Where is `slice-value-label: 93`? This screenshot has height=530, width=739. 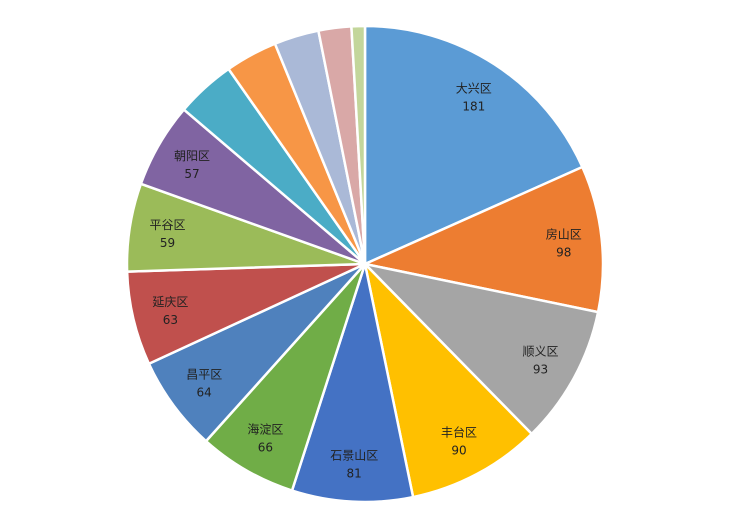 slice-value-label: 93 is located at coordinates (540, 370).